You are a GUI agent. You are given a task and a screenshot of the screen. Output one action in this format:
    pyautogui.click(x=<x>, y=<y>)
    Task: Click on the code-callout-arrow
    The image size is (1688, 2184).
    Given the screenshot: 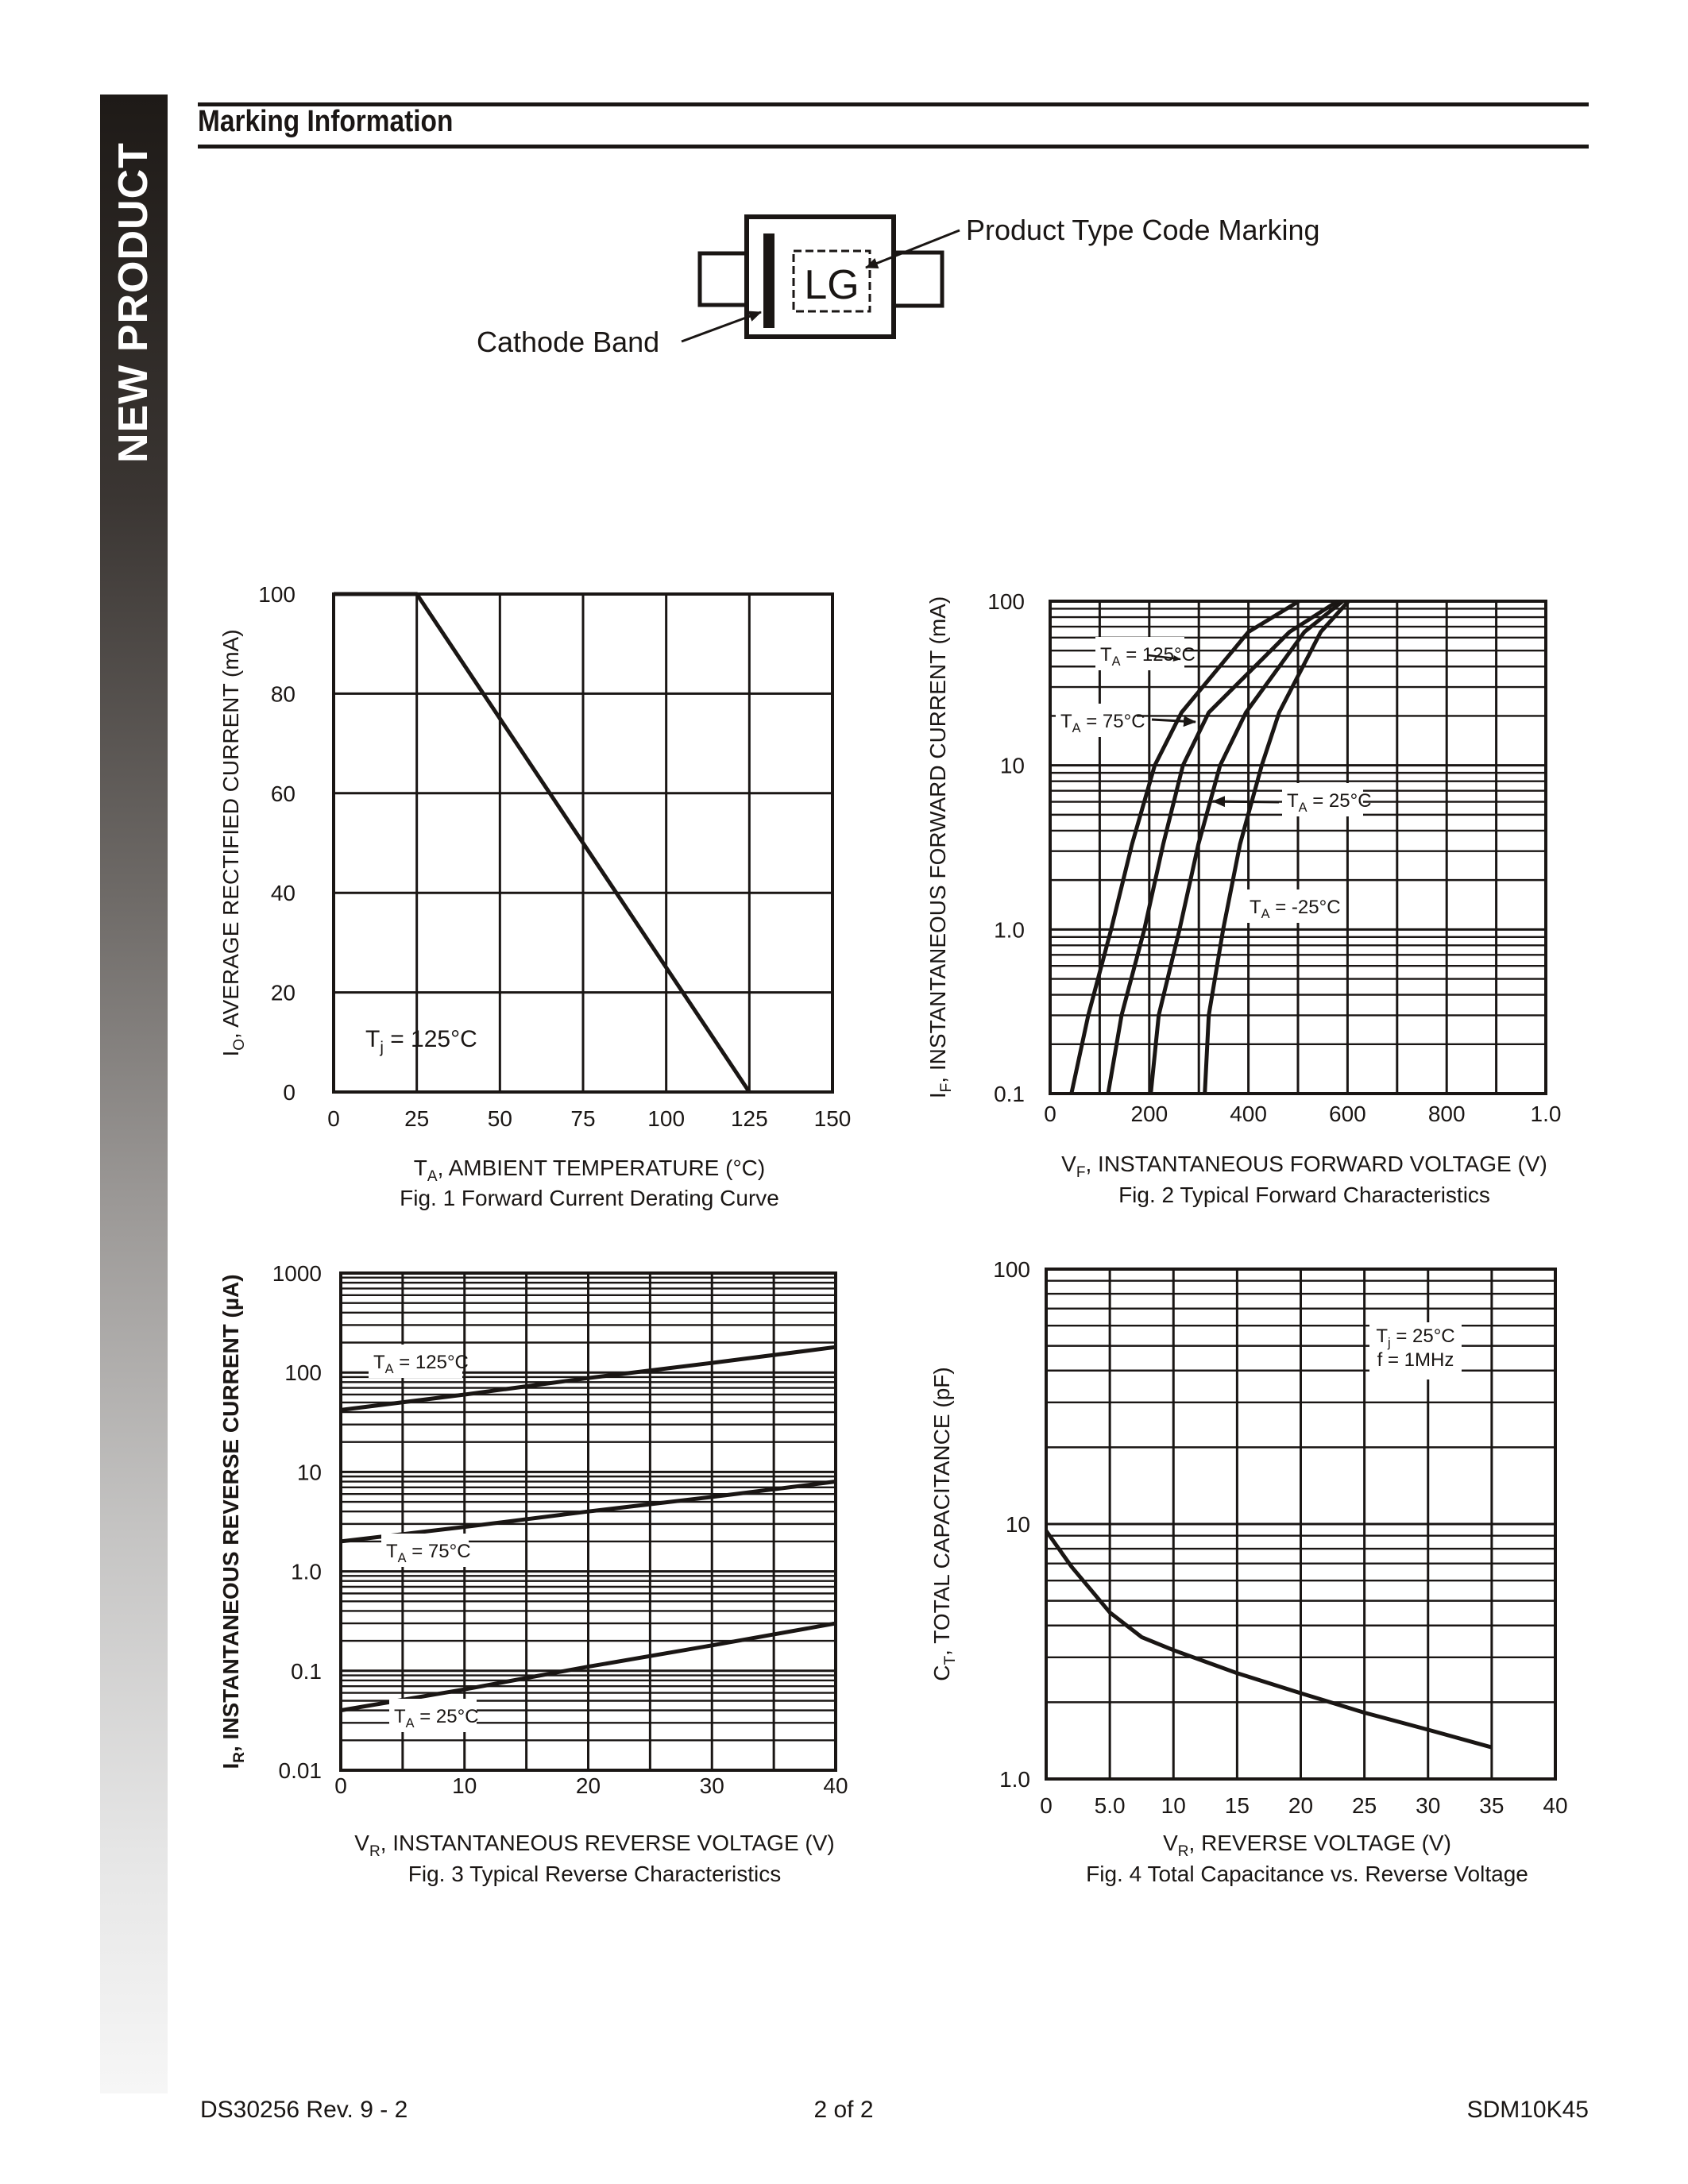 What is the action you would take?
    pyautogui.click(x=913, y=249)
    